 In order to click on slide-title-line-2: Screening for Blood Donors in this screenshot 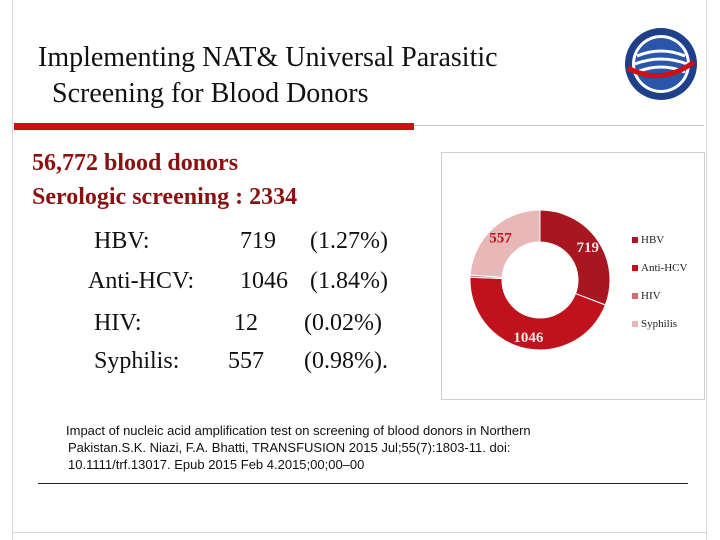, I will do `click(210, 93)`.